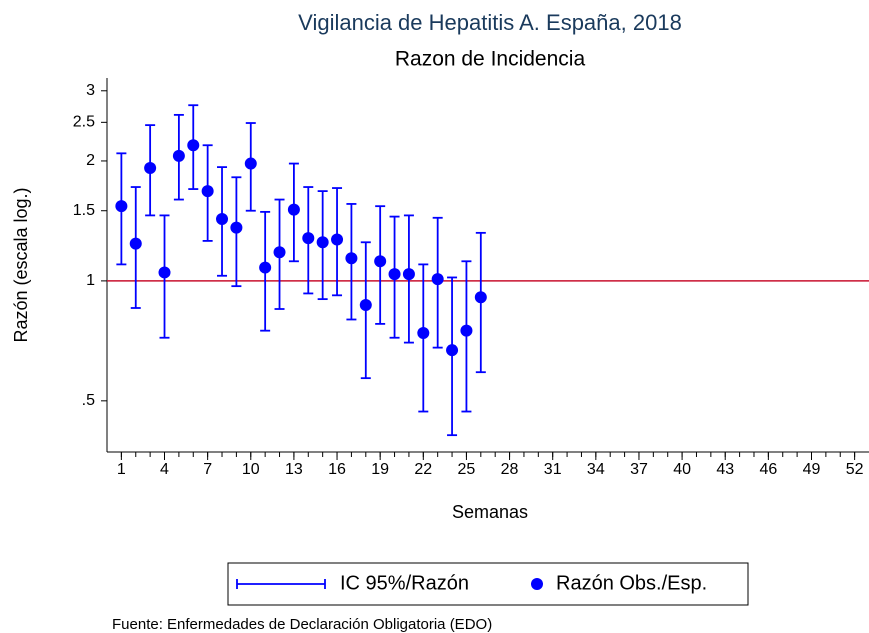 The height and width of the screenshot is (633, 869). Describe the element at coordinates (631, 583) in the screenshot. I see `legend-label: Razón Obs./Esp.` at that location.